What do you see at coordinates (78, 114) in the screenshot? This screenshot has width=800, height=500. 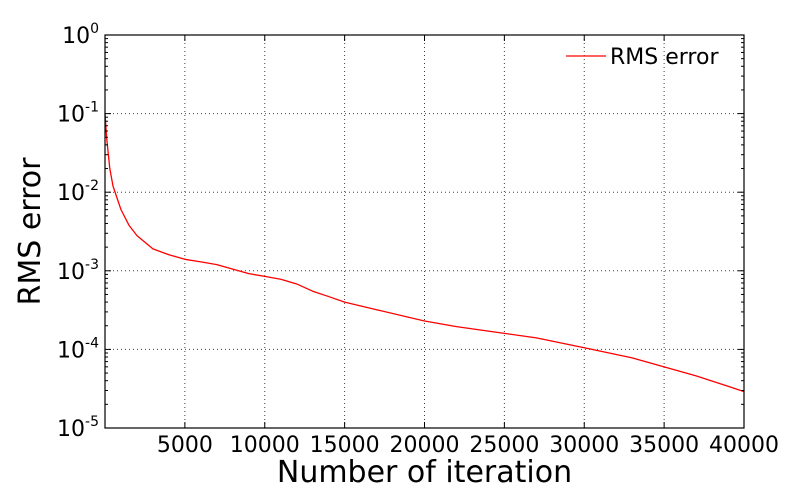 I see `y-tick-label: 10⁻¹` at bounding box center [78, 114].